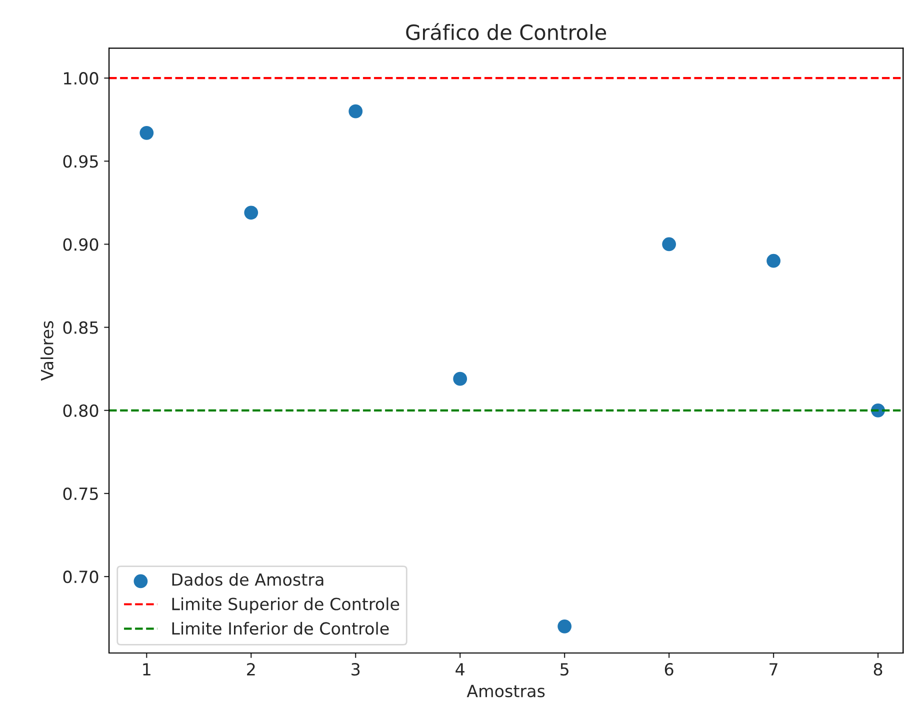 The height and width of the screenshot is (719, 904). What do you see at coordinates (248, 579) in the screenshot?
I see `legend-label: Dados de Amostra` at bounding box center [248, 579].